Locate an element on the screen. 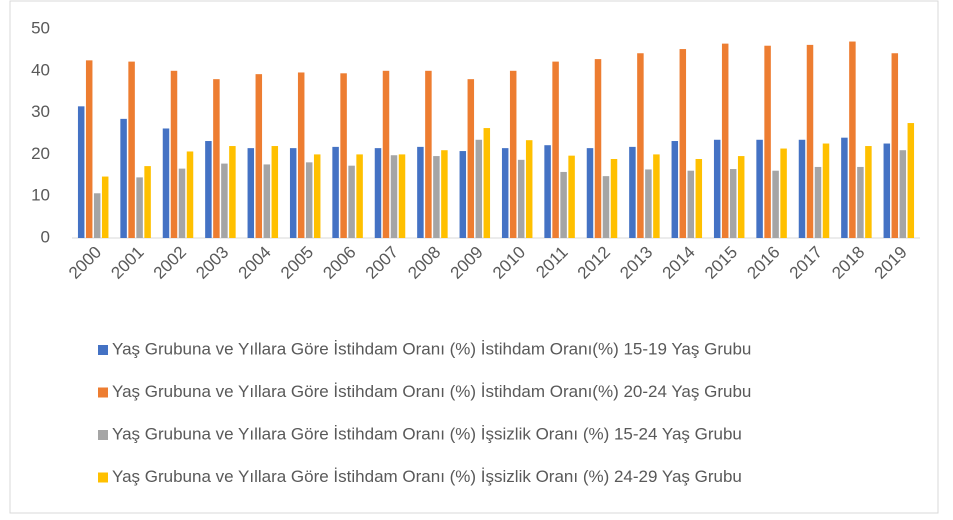  x-tick-label: 2009 is located at coordinates (467, 263).